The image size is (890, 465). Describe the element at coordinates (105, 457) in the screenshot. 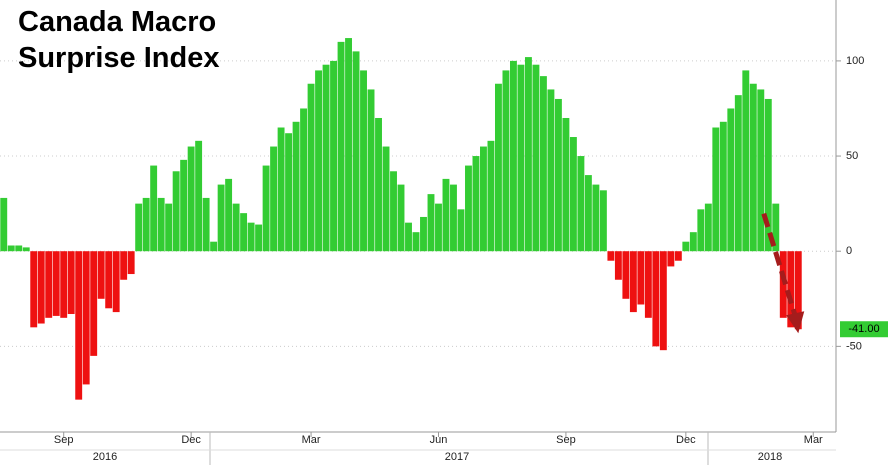

I see `year-label: 2016` at that location.